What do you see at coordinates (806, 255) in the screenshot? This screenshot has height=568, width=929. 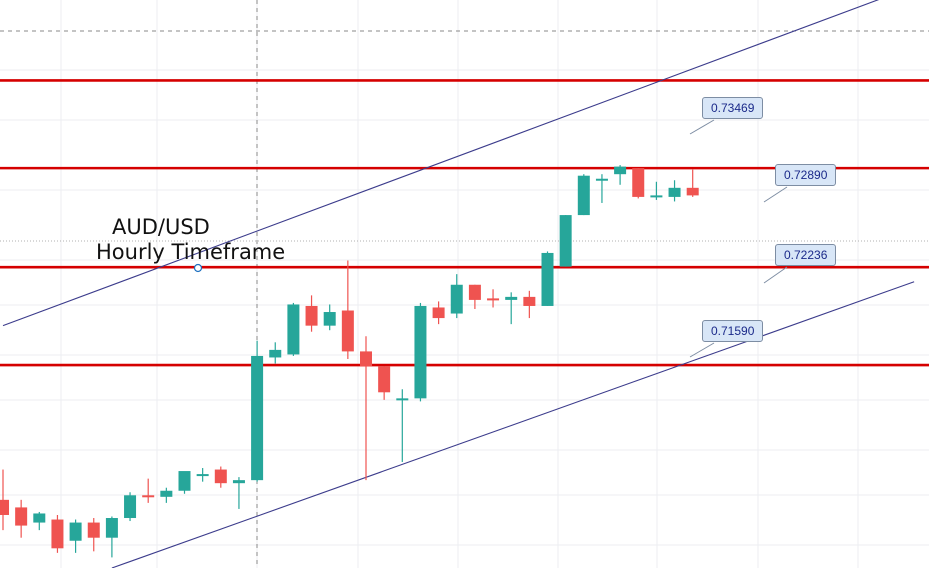 I see `level-label-2: 0.72236` at bounding box center [806, 255].